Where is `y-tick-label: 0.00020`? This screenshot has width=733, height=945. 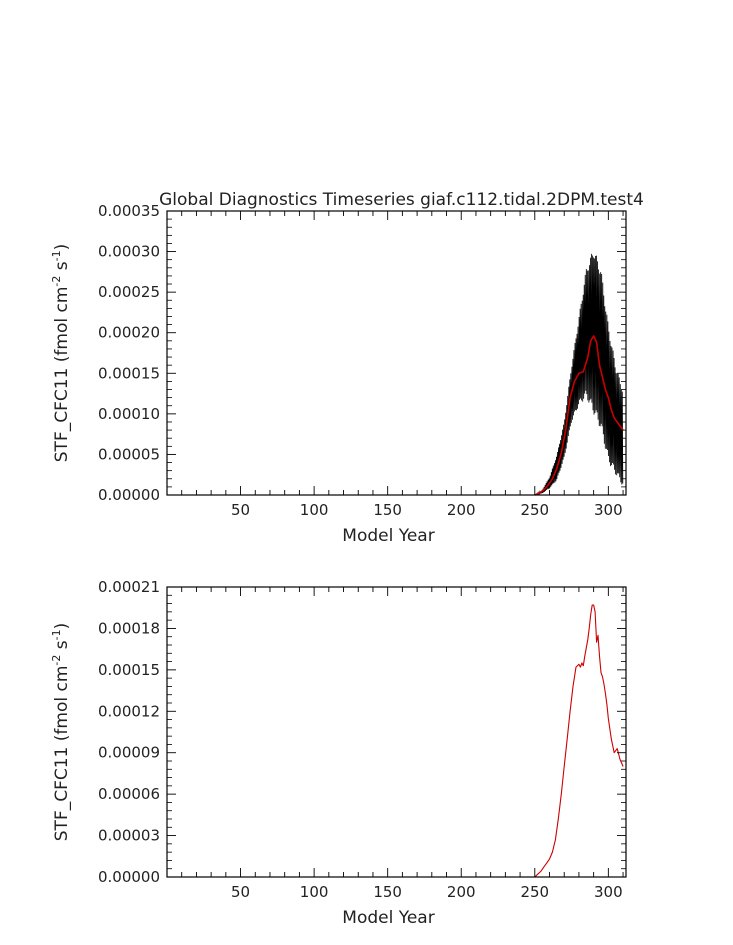 y-tick-label: 0.00020 is located at coordinates (129, 333).